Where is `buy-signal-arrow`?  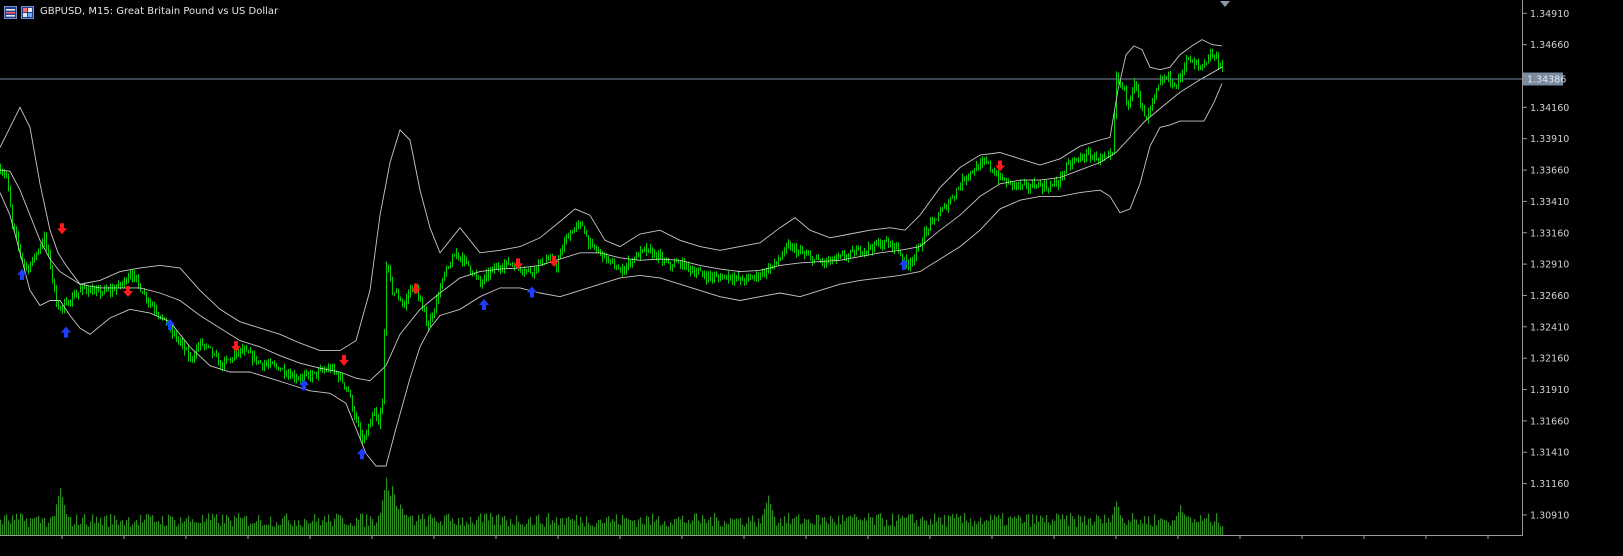
buy-signal-arrow is located at coordinates (484, 304).